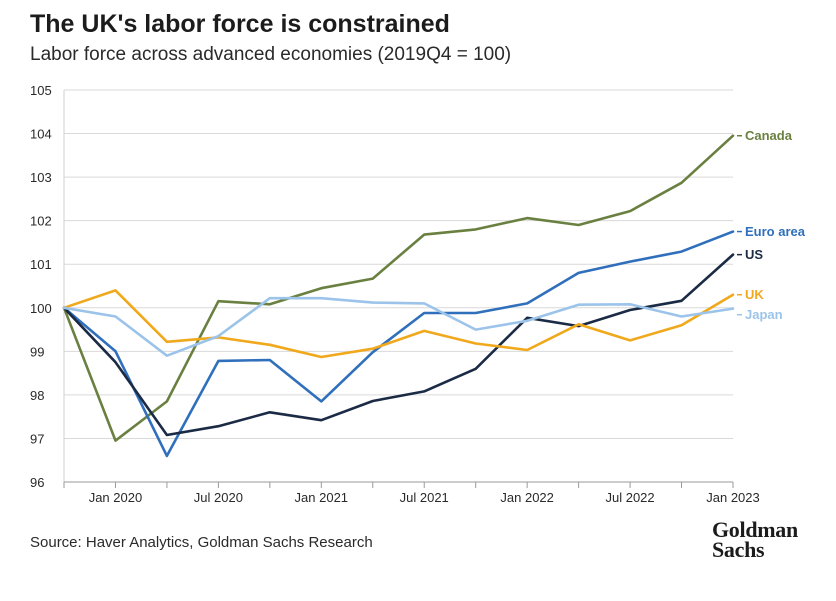  What do you see at coordinates (755, 529) in the screenshot?
I see `logo-line-1: Goldman` at bounding box center [755, 529].